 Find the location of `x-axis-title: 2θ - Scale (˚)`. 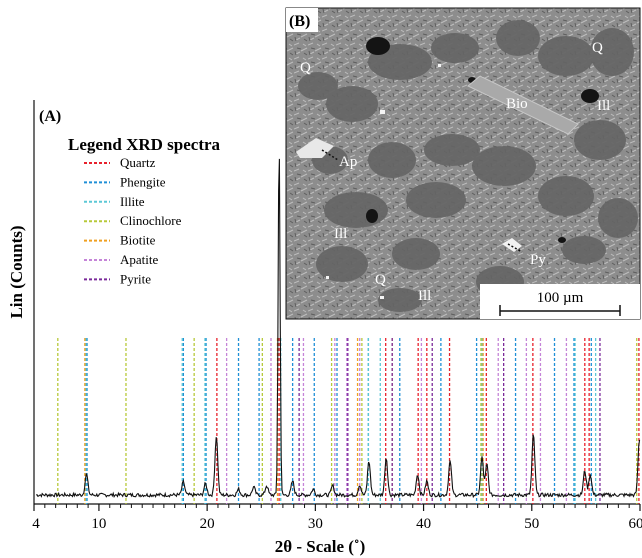

x-axis-title: 2θ - Scale (˚) is located at coordinates (320, 546).